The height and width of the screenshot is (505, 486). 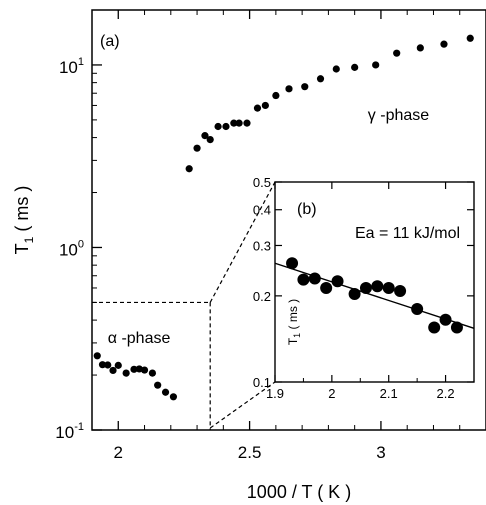 I want to click on zoom-connector-bottom, so click(x=242, y=405).